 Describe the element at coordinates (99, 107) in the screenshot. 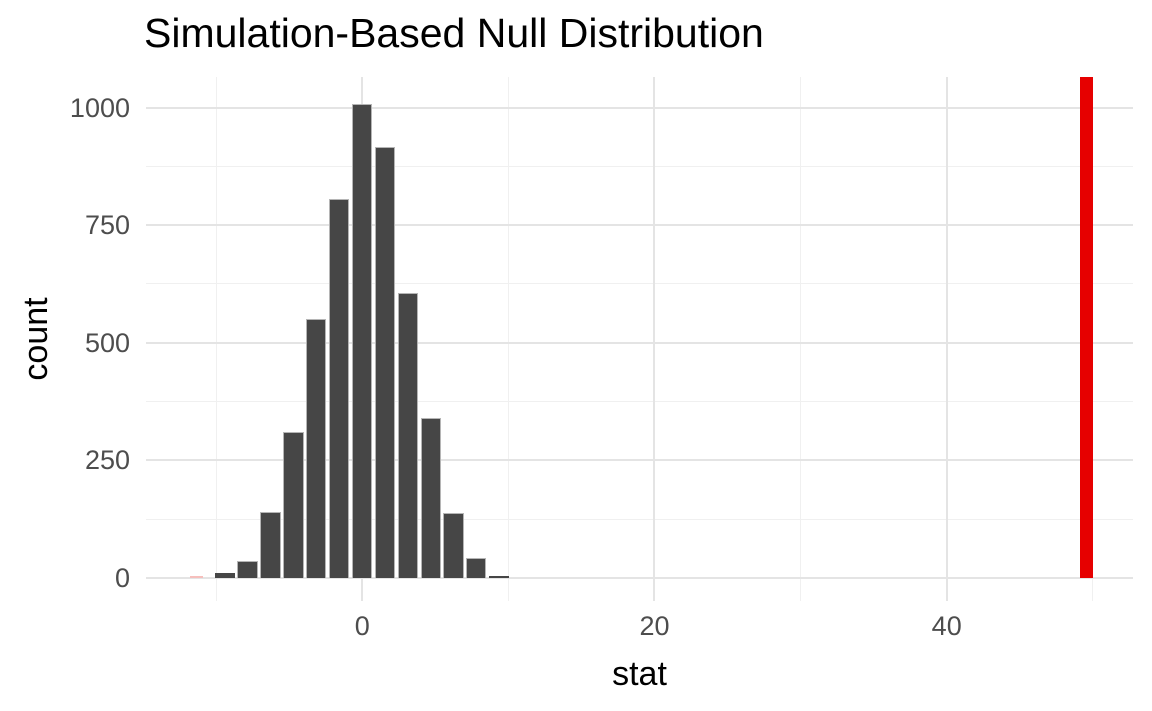

I see `y-tick-label: 1000` at that location.